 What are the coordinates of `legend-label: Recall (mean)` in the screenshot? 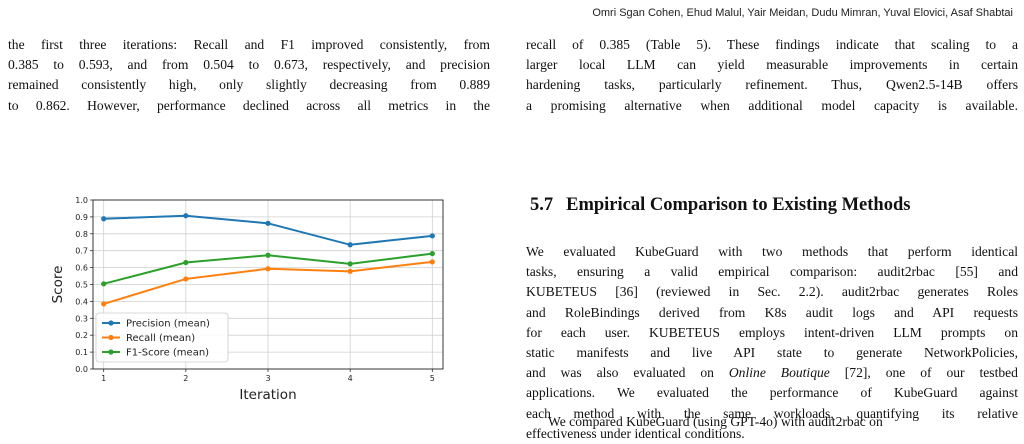 It's located at (160, 338).